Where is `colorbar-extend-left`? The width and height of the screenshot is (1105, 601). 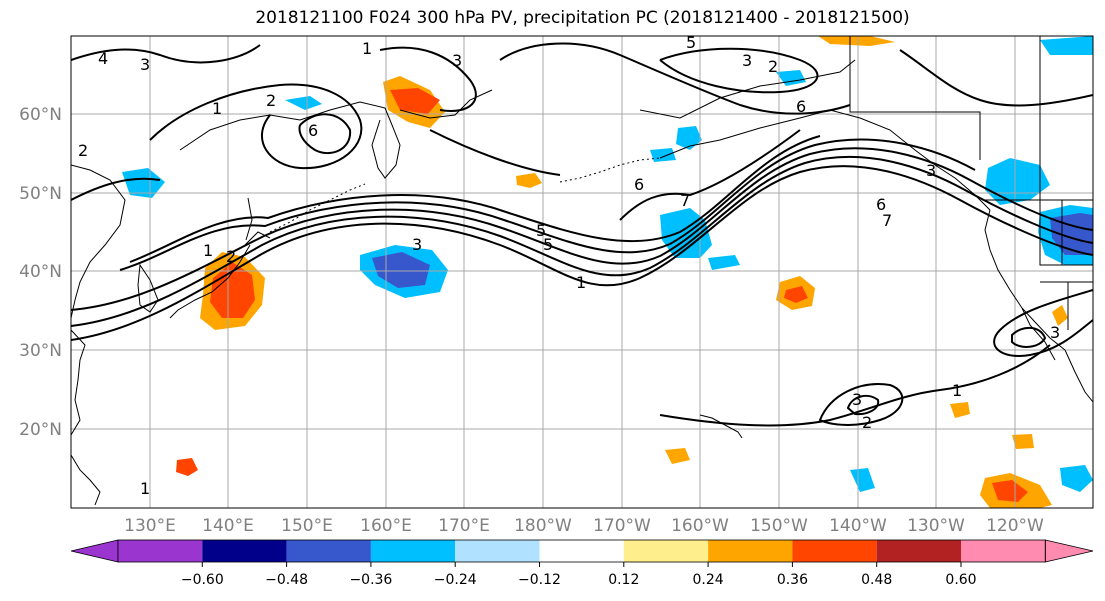
colorbar-extend-left is located at coordinates (94, 551).